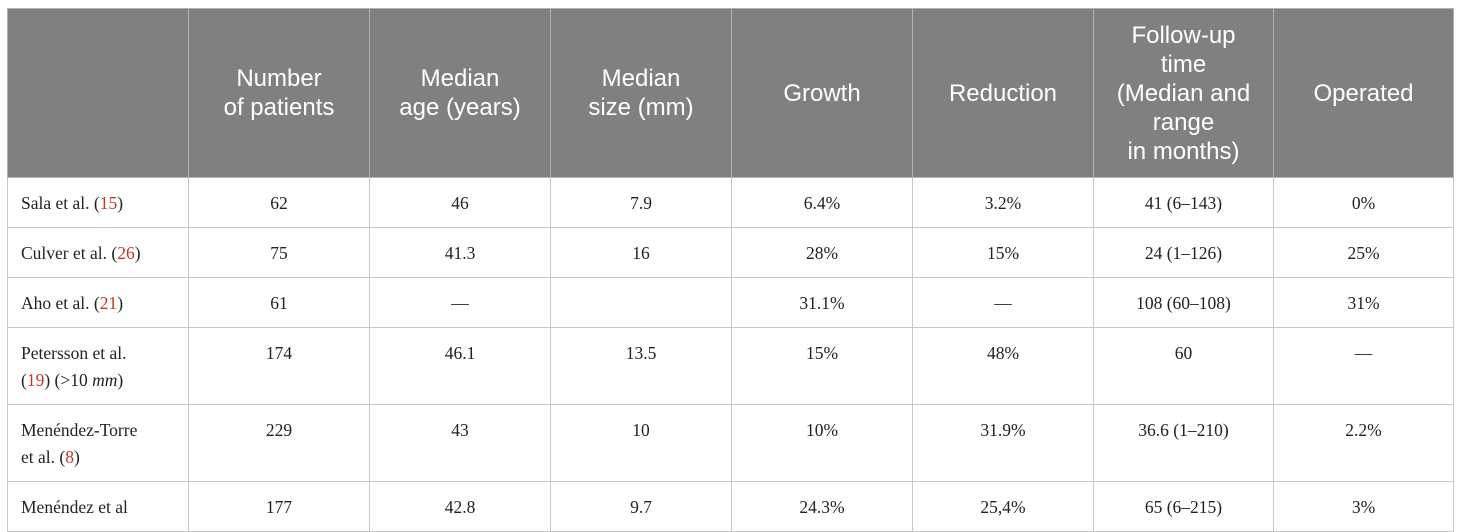 The height and width of the screenshot is (532, 1460). I want to click on header-follow-up-time: Follow-up time (Median and range in months), so click(1183, 93).